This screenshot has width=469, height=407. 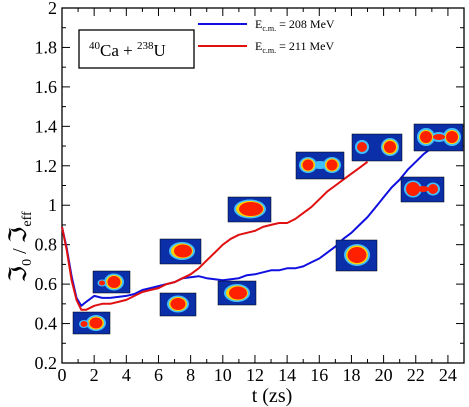 What do you see at coordinates (46, 284) in the screenshot?
I see `y-tick-label: 0.6` at bounding box center [46, 284].